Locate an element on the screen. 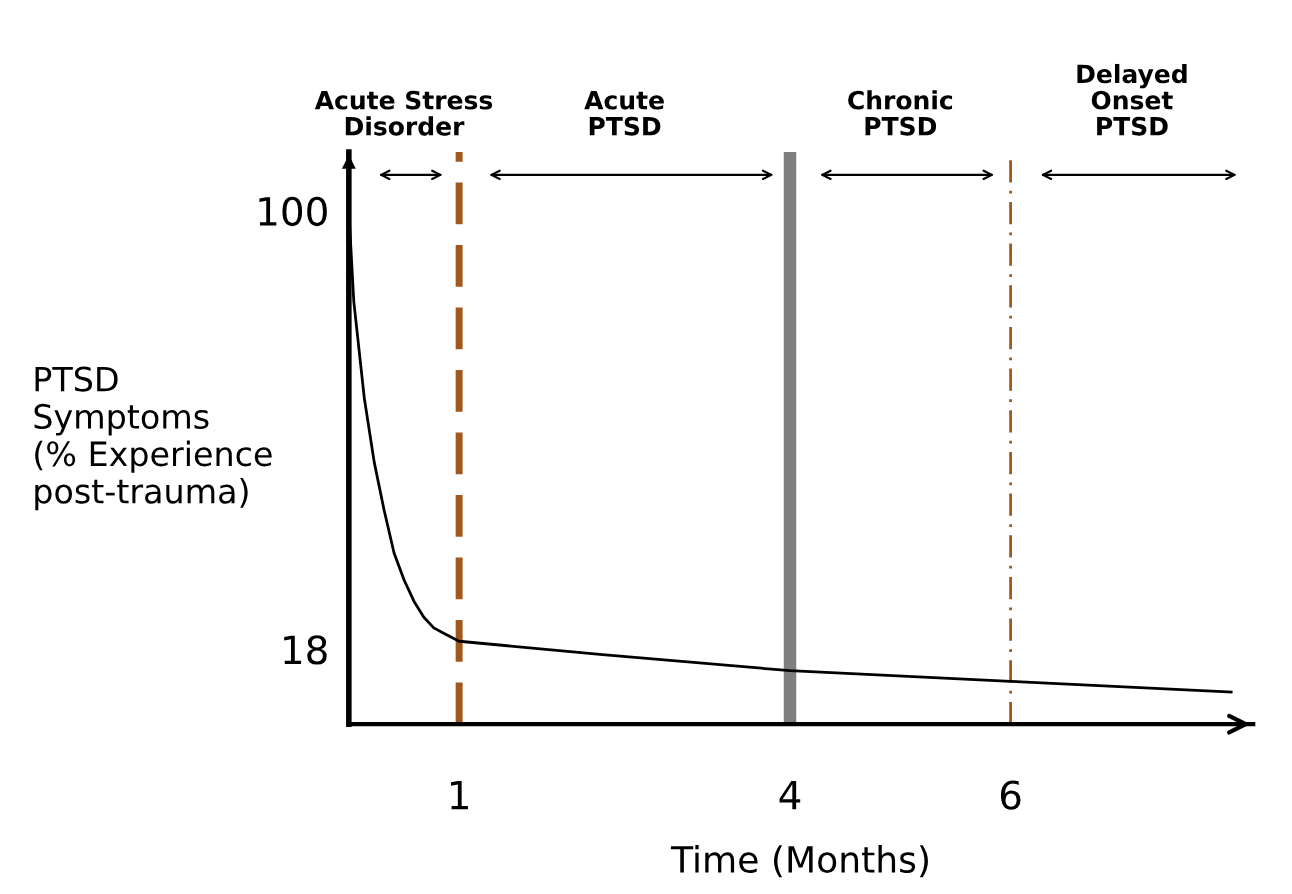 This screenshot has width=1292, height=894. y-axis-title: PTSD Symptoms (% Experience post-trauma) is located at coordinates (153, 438).